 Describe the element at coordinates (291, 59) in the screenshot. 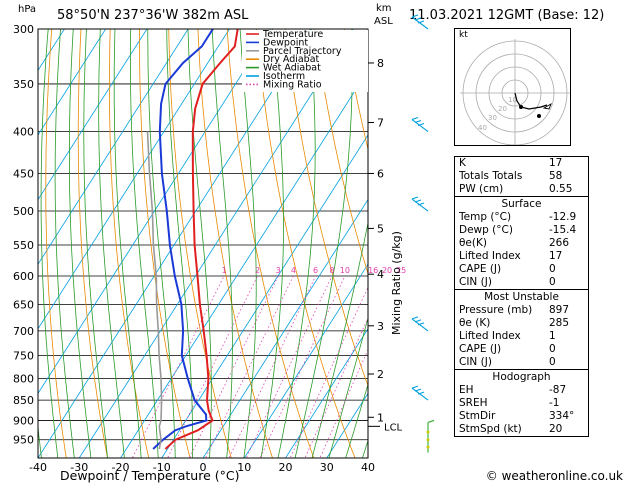

I see `legend-label: Dry Adiabat` at that location.